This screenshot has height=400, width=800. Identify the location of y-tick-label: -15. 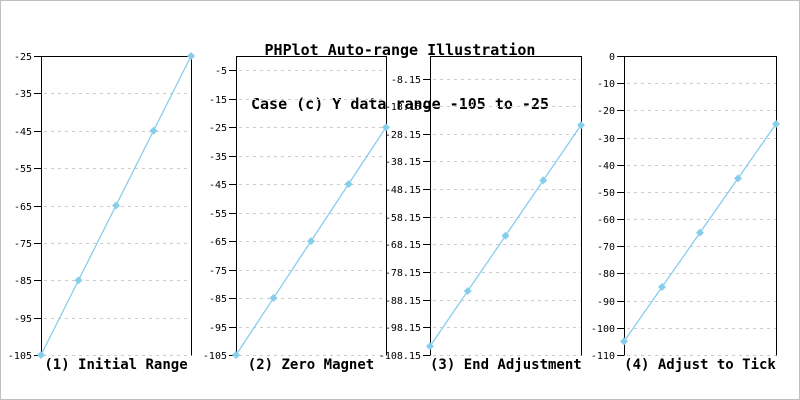
(218, 100).